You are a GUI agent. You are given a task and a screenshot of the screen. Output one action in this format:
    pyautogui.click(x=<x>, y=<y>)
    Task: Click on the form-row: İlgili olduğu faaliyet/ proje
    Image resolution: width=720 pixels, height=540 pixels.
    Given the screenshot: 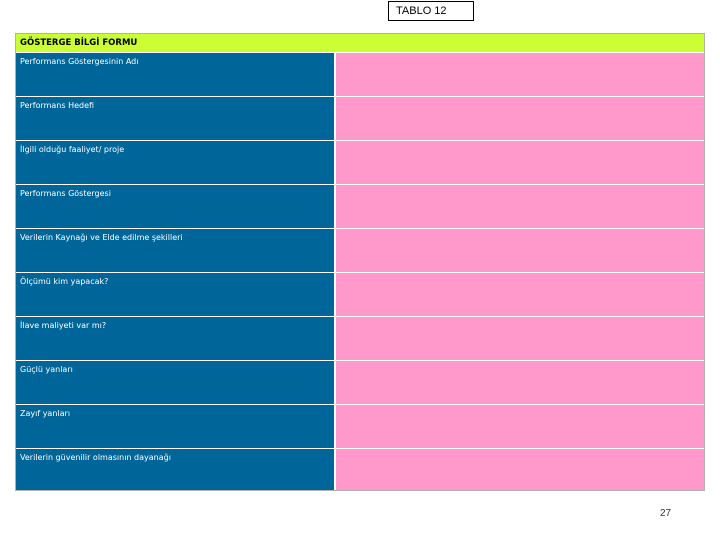 What is the action you would take?
    pyautogui.click(x=360, y=163)
    